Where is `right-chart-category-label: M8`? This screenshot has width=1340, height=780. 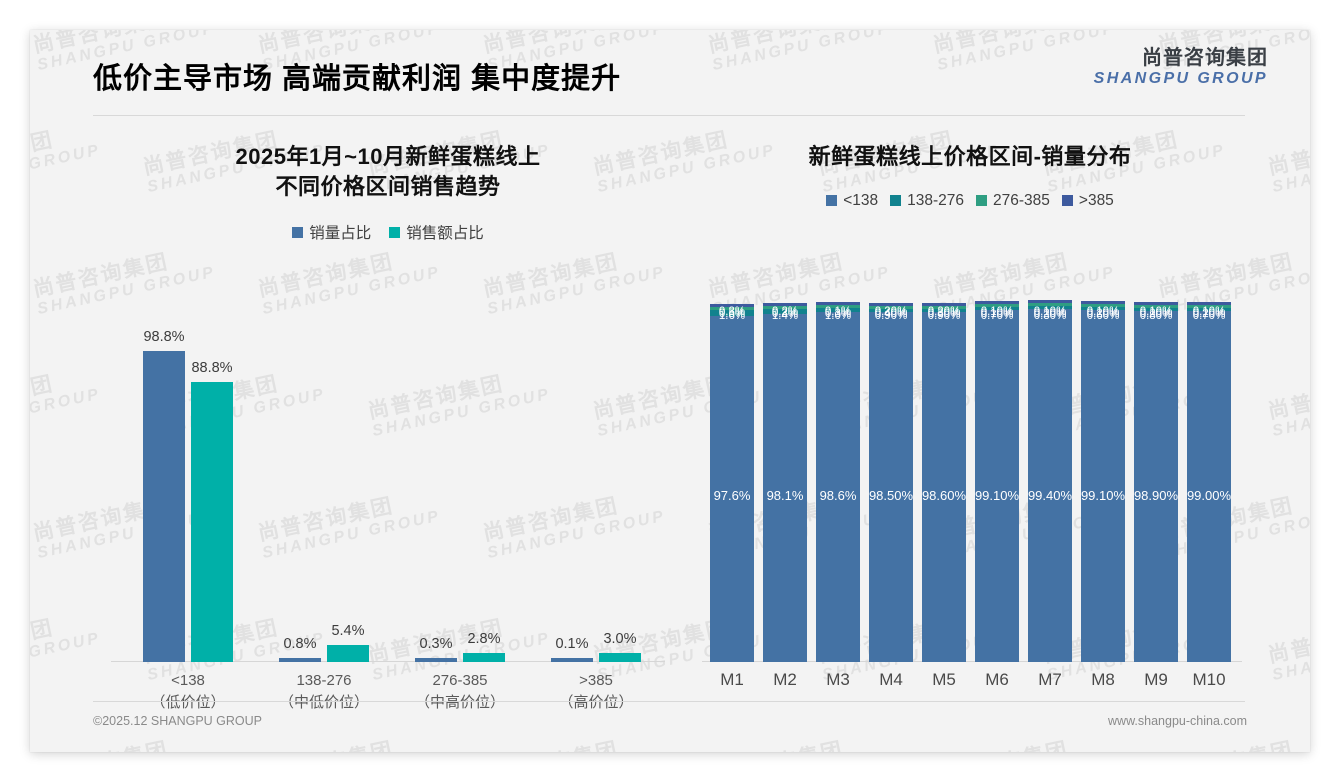 right-chart-category-label: M8 is located at coordinates (1103, 679).